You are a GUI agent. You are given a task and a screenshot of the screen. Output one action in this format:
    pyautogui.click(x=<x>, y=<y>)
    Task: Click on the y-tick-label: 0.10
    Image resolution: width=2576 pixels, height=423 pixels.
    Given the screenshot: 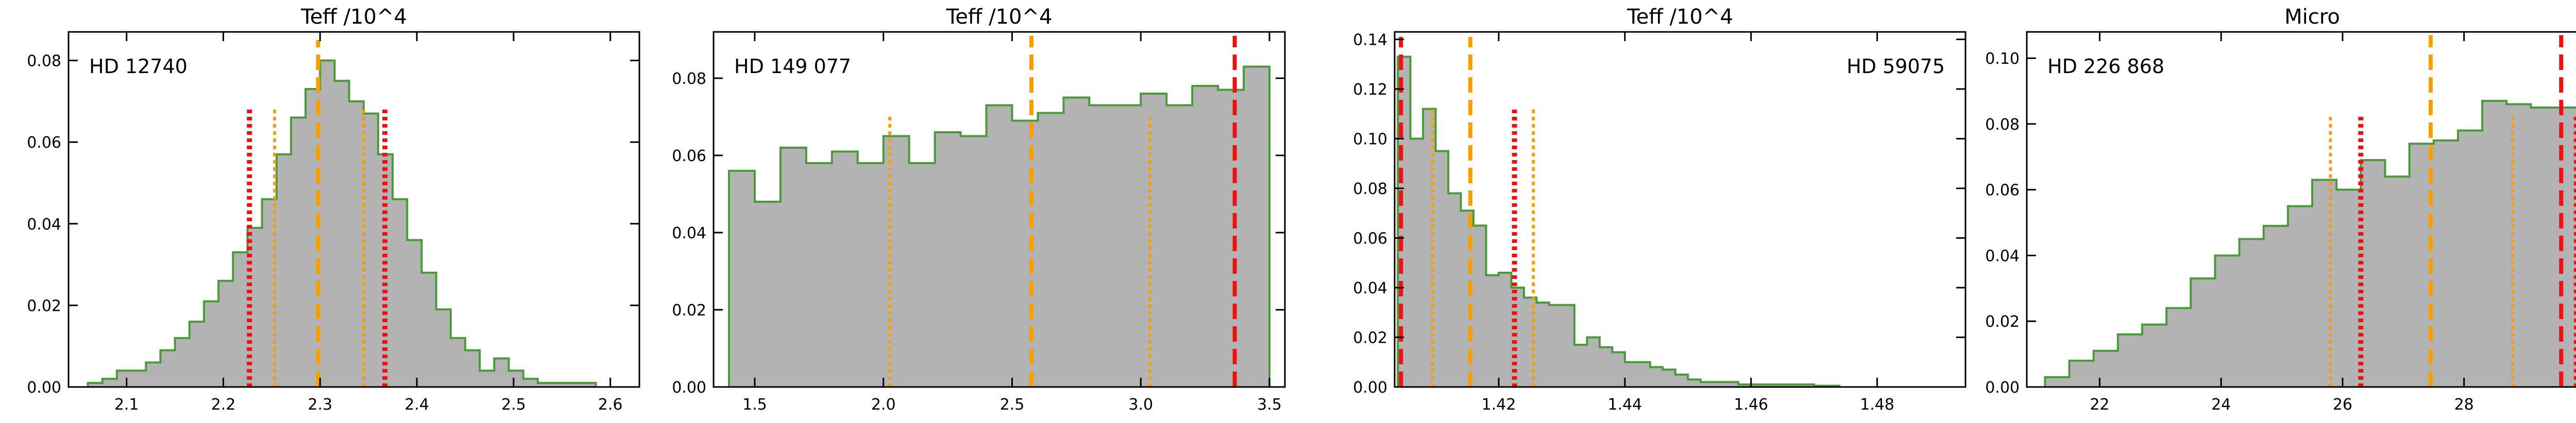 What is the action you would take?
    pyautogui.click(x=2002, y=59)
    